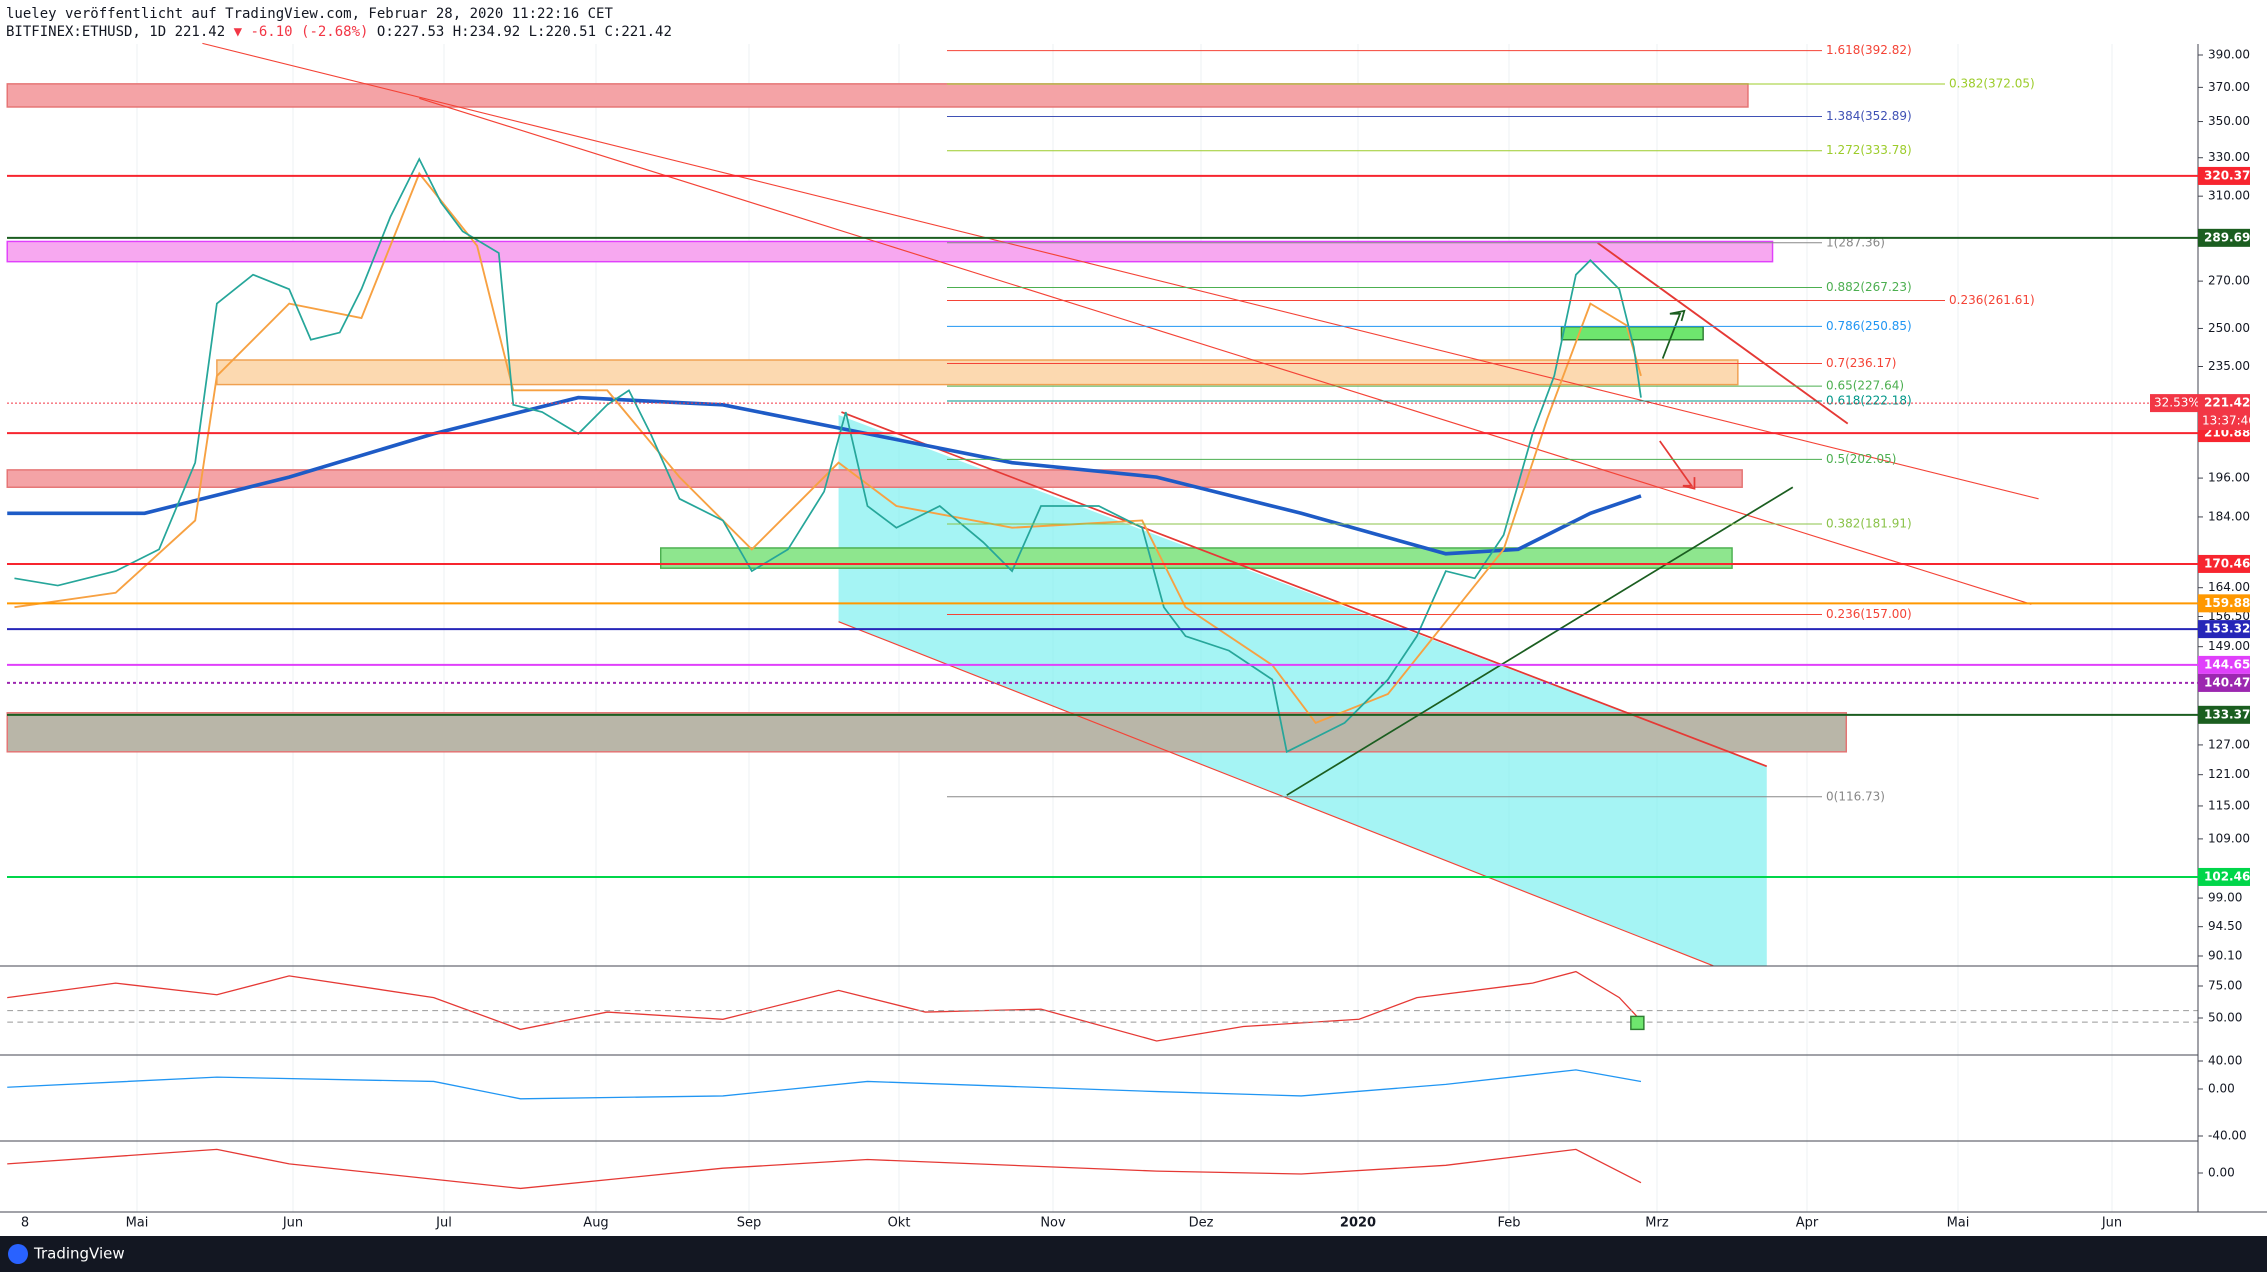 The image size is (2267, 1276). Describe the element at coordinates (443, 1223) in the screenshot. I see `time-label: Jul` at that location.